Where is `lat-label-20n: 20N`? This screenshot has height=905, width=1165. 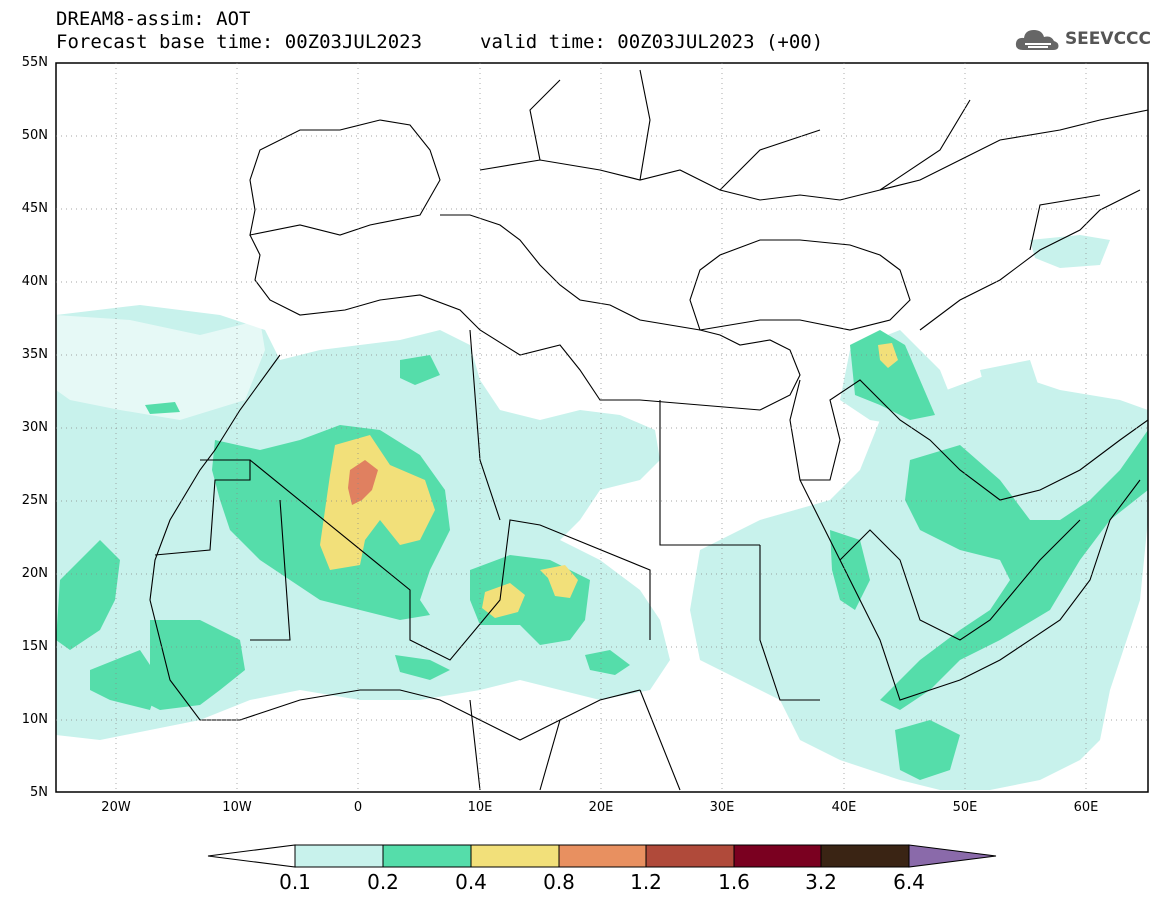 lat-label-20n: 20N is located at coordinates (34, 573).